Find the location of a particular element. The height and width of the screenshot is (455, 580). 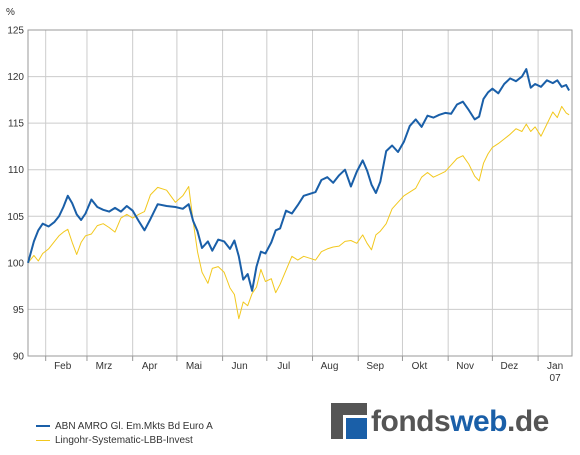

x-tick-label-okt: Okt is located at coordinates (420, 366).